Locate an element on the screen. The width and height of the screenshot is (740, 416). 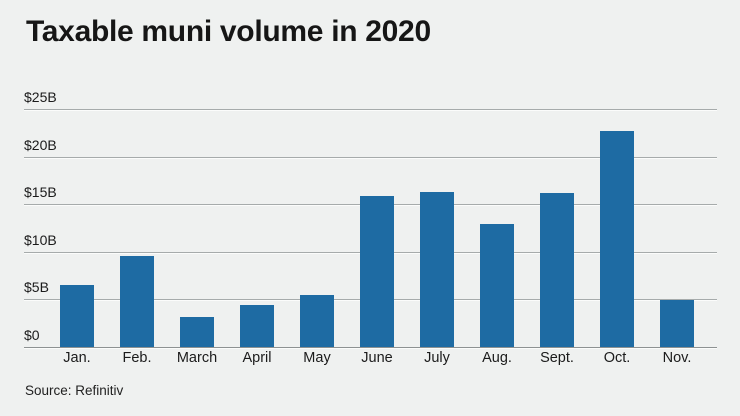
bar-may is located at coordinates (317, 321).